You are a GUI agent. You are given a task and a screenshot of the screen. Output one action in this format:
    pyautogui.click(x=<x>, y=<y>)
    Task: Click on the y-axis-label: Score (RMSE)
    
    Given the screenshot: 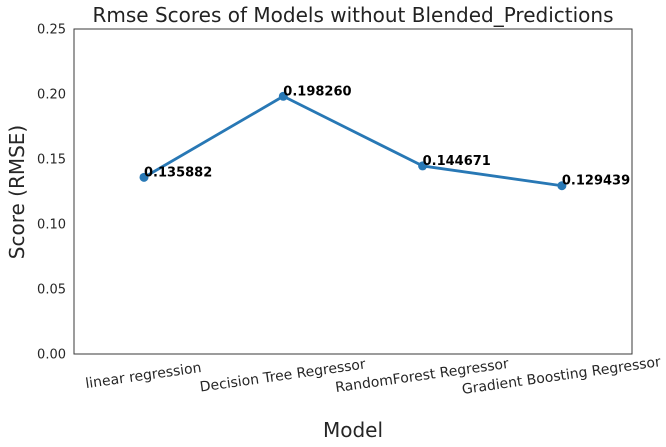 What is the action you would take?
    pyautogui.click(x=17, y=192)
    